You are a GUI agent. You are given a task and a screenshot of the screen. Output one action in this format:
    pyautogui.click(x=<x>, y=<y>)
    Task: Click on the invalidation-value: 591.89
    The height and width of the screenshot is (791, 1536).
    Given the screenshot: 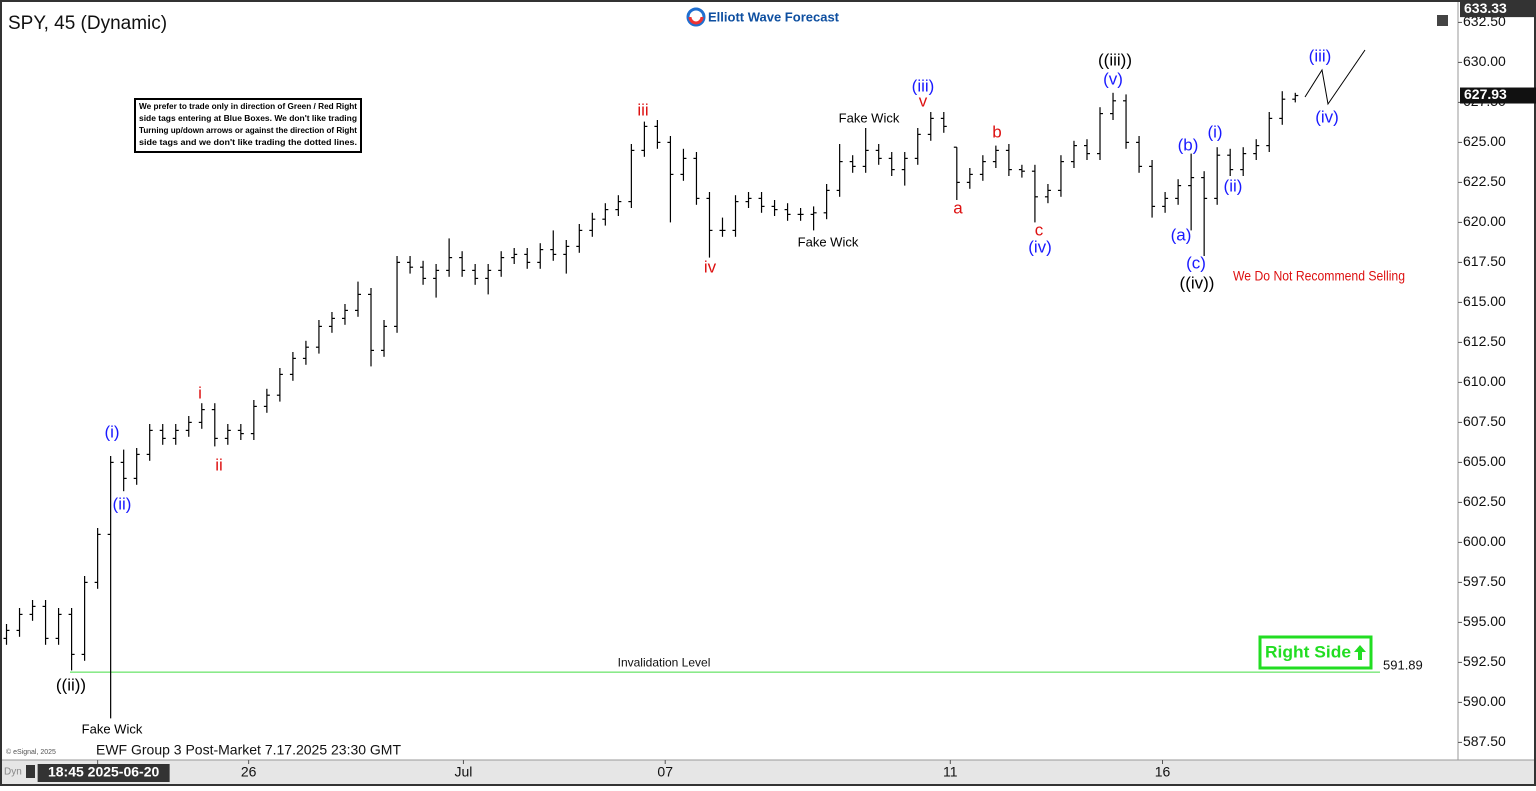 What is the action you would take?
    pyautogui.click(x=1403, y=665)
    